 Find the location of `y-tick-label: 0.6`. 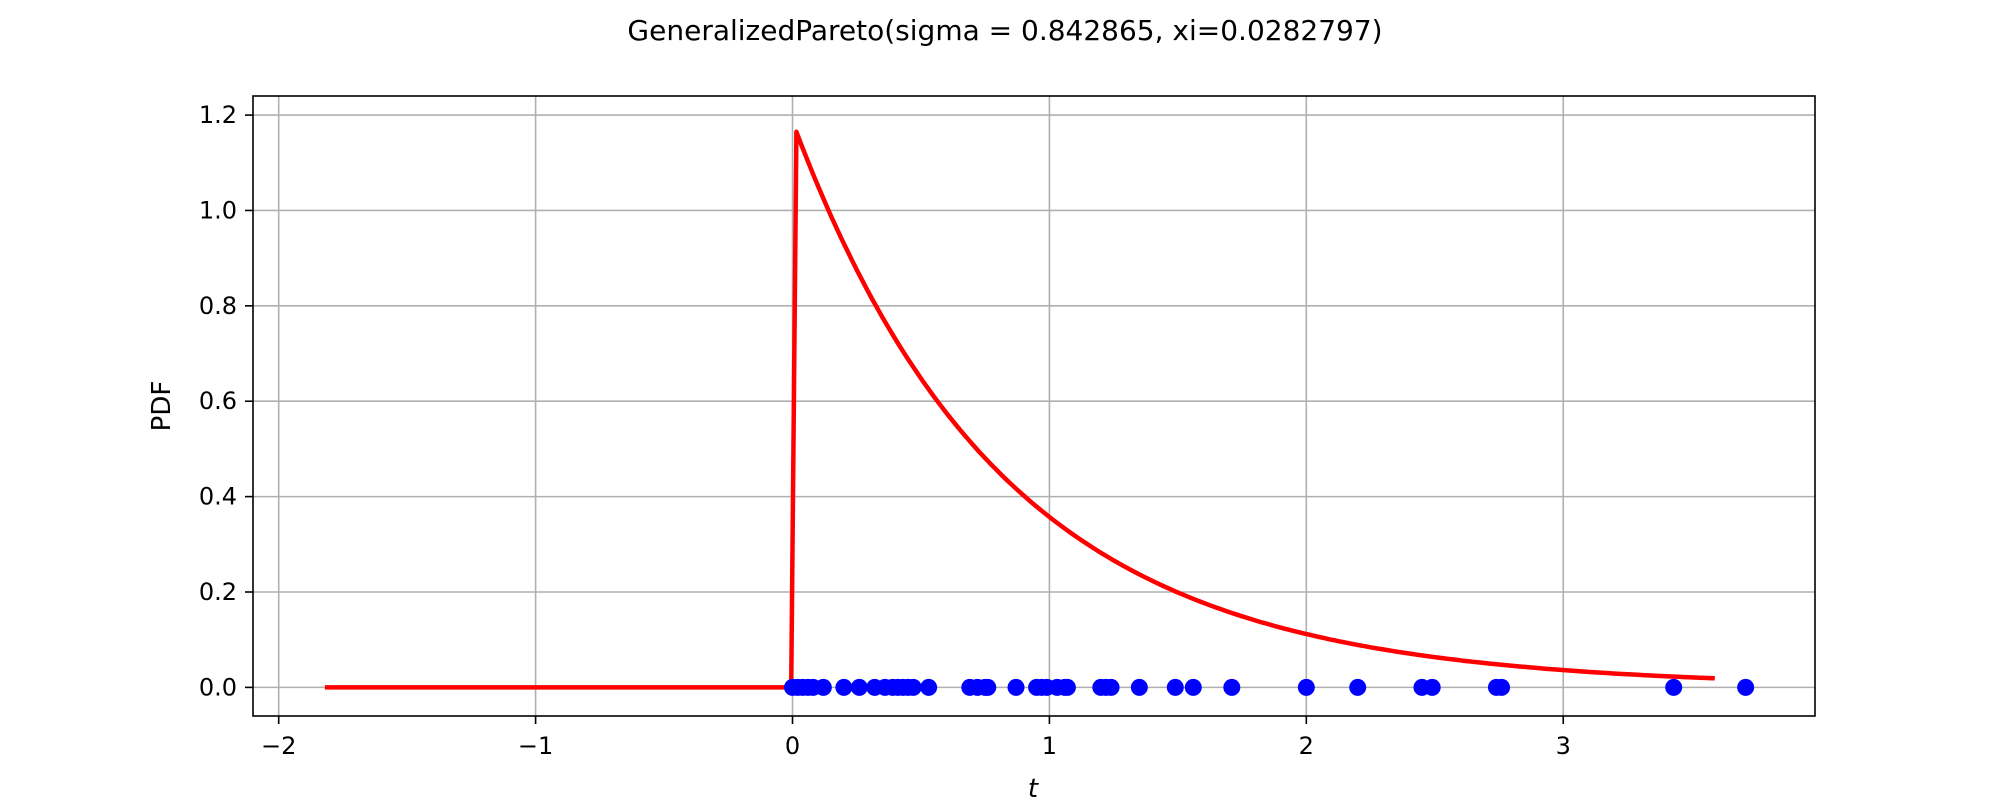

y-tick-label: 0.6 is located at coordinates (218, 401).